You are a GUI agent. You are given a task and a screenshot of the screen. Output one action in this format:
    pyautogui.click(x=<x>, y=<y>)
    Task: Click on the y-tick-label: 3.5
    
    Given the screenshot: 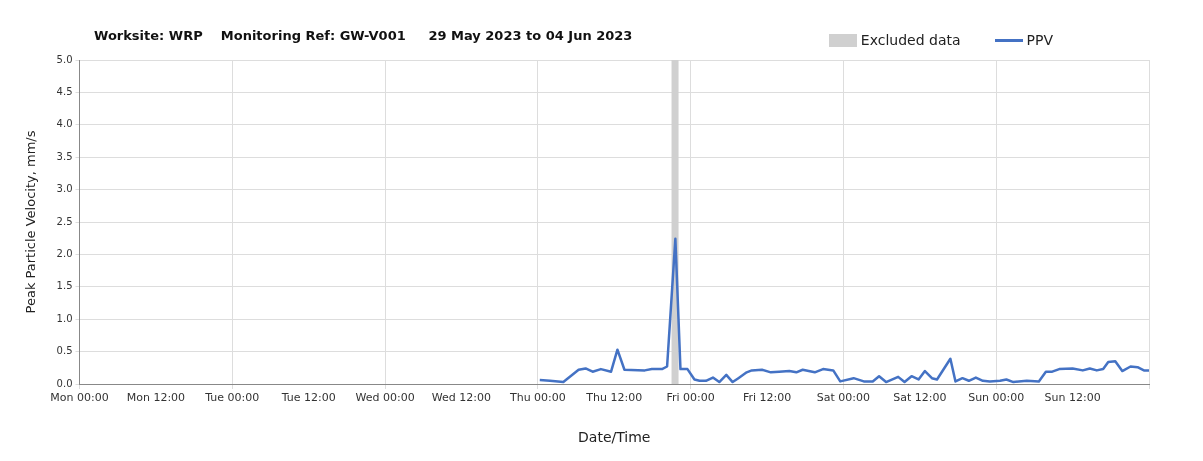 What is the action you would take?
    pyautogui.click(x=64, y=156)
    